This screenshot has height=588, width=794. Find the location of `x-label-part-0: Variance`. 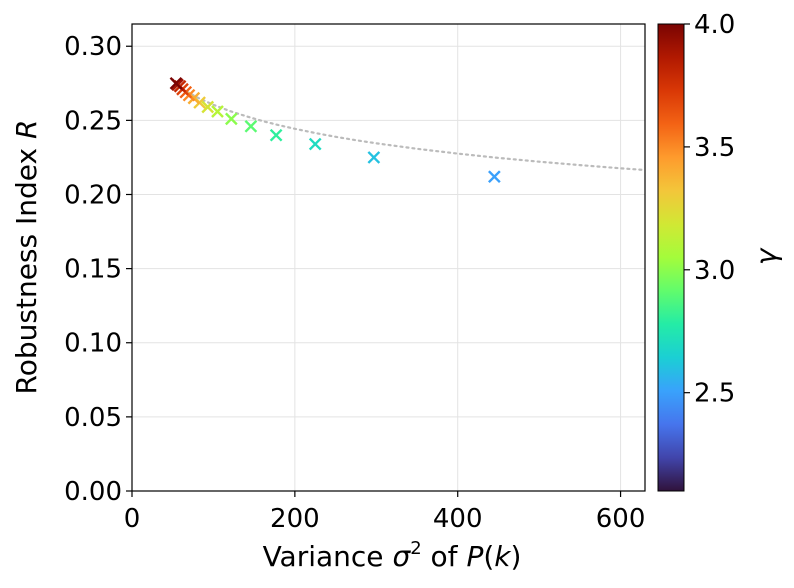

x-label-part-0: Variance is located at coordinates (328, 556).